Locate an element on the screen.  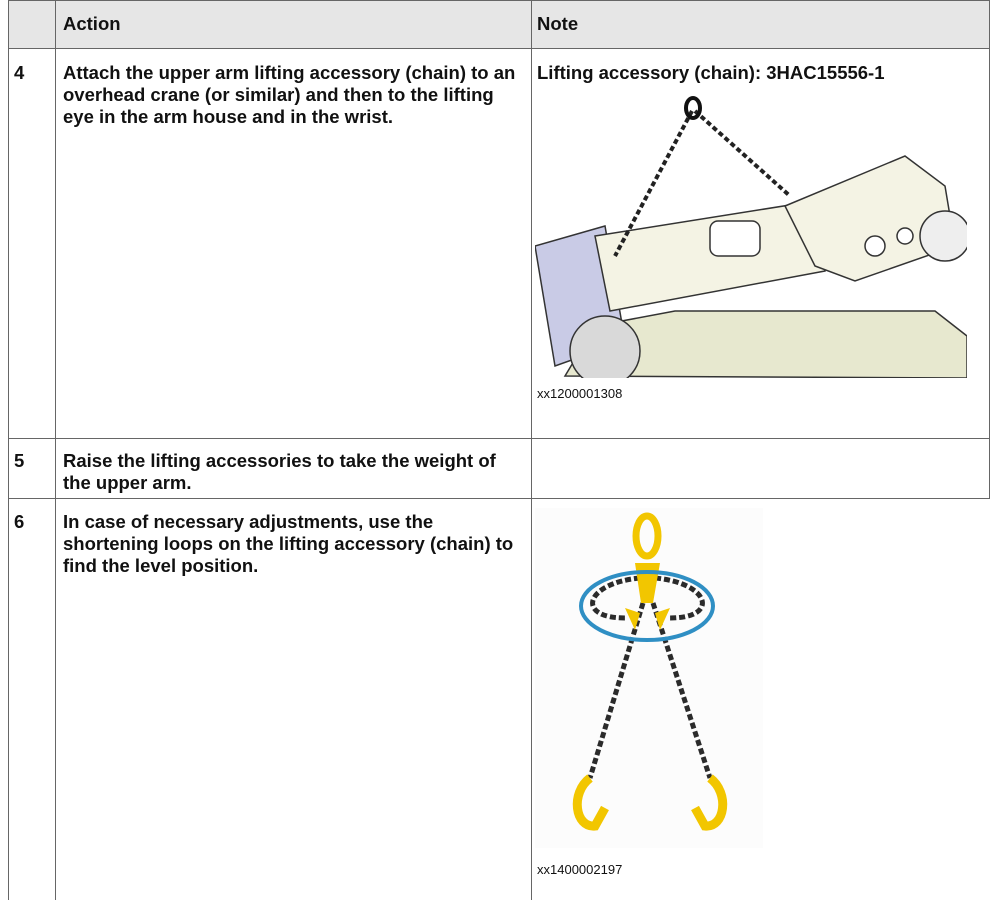
figure-id: xx1400002197 is located at coordinates (580, 869).